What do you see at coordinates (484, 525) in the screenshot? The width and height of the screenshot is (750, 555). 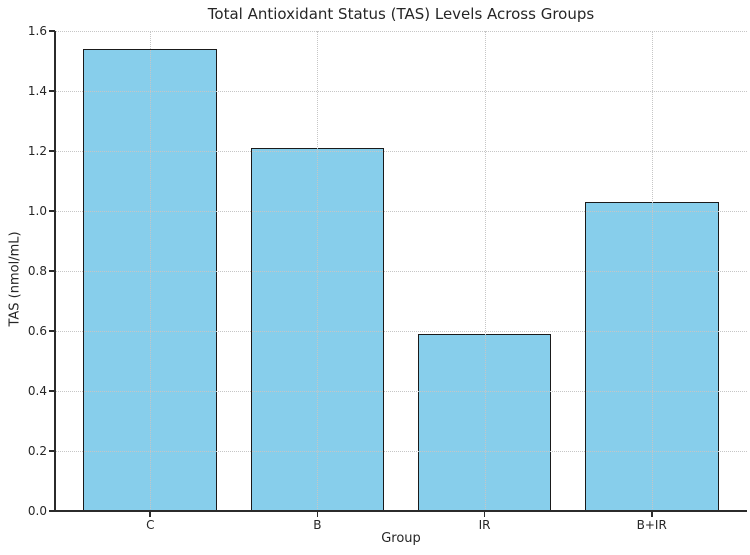 I see `x-tick-label: IR` at bounding box center [484, 525].